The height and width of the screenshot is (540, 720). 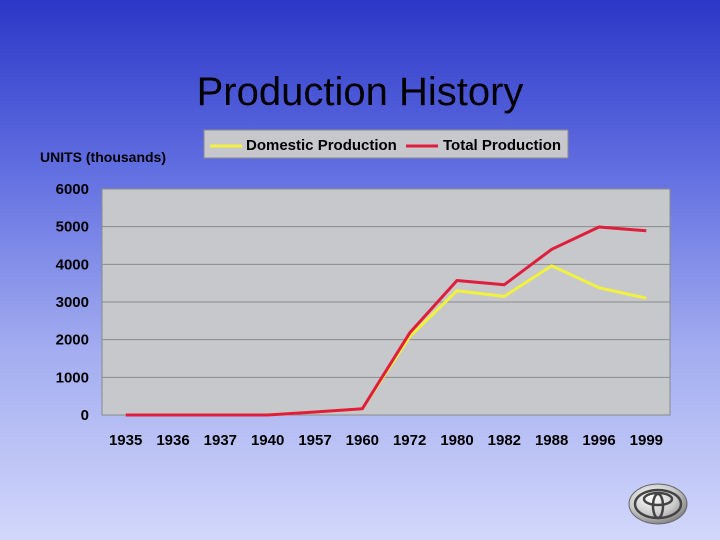 What do you see at coordinates (658, 504) in the screenshot?
I see `toyota-logo-icon` at bounding box center [658, 504].